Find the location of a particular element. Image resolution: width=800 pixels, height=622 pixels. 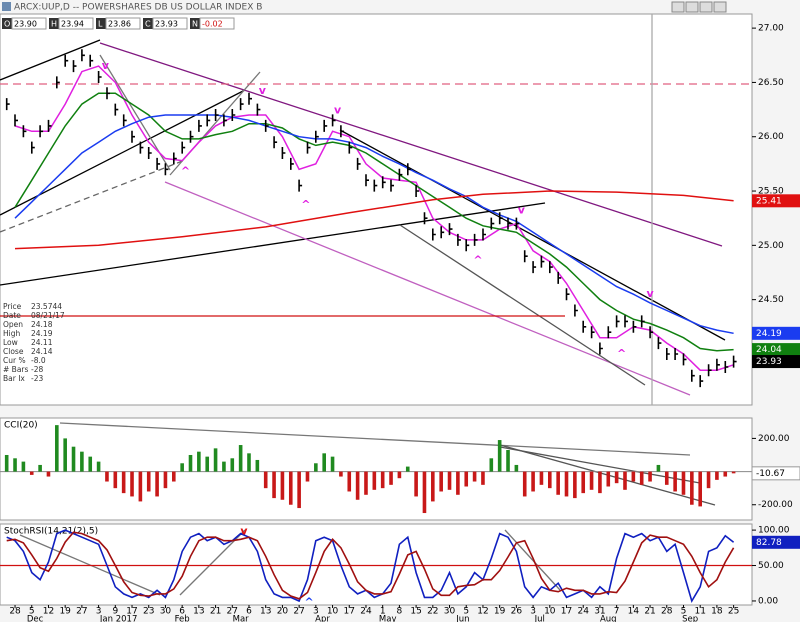

x-tick-label: 28 is located at coordinates (15, 612).